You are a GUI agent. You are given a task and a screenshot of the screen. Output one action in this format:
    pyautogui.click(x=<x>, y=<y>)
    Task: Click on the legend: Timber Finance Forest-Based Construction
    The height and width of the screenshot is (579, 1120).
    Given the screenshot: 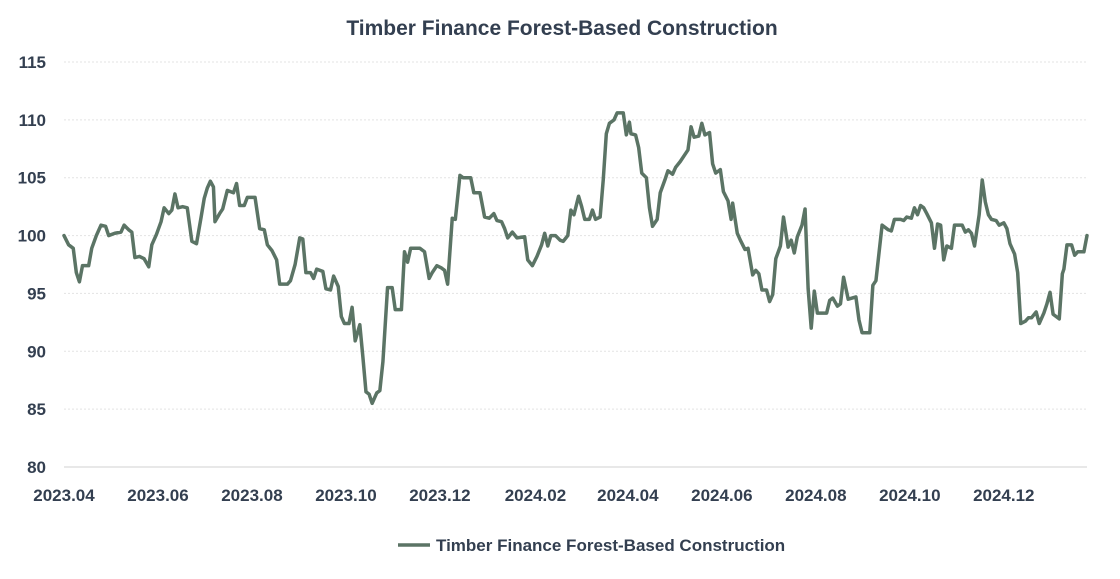 What is the action you would take?
    pyautogui.click(x=591, y=545)
    